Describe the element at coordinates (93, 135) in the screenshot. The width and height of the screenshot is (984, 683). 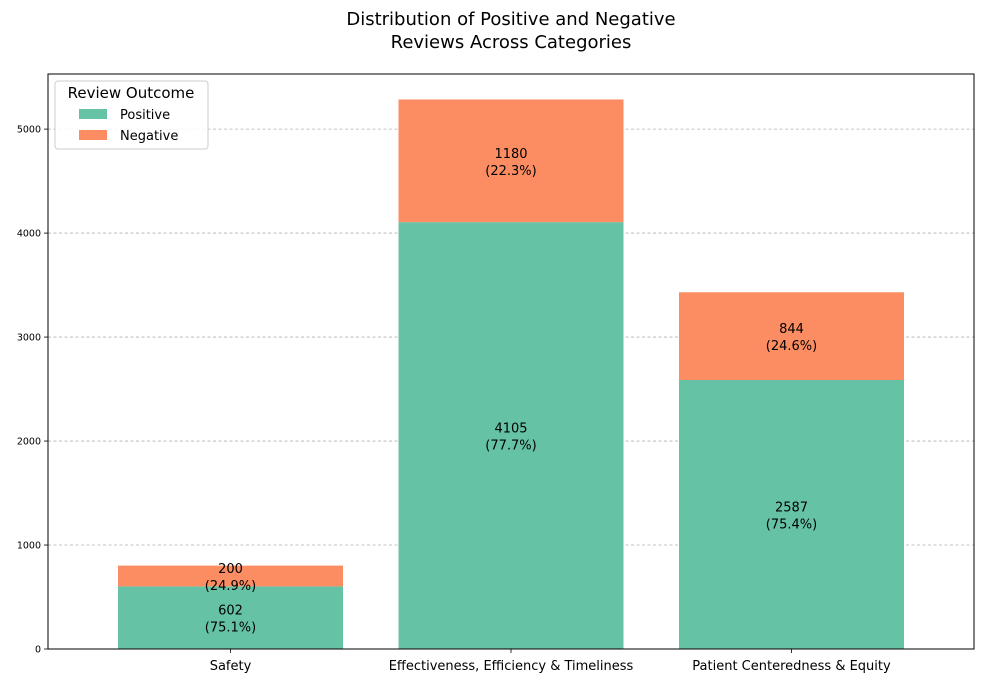
I see `legend-swatch-negative` at that location.